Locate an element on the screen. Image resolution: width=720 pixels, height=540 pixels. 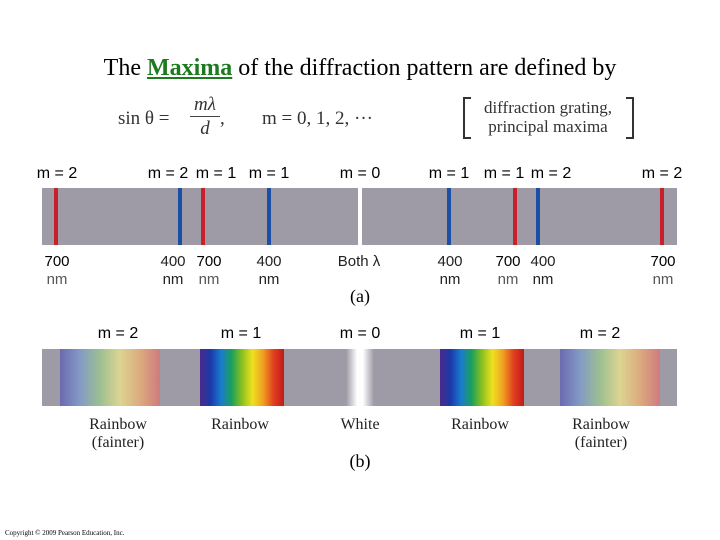
red-line-m2-right is located at coordinates (662, 216).